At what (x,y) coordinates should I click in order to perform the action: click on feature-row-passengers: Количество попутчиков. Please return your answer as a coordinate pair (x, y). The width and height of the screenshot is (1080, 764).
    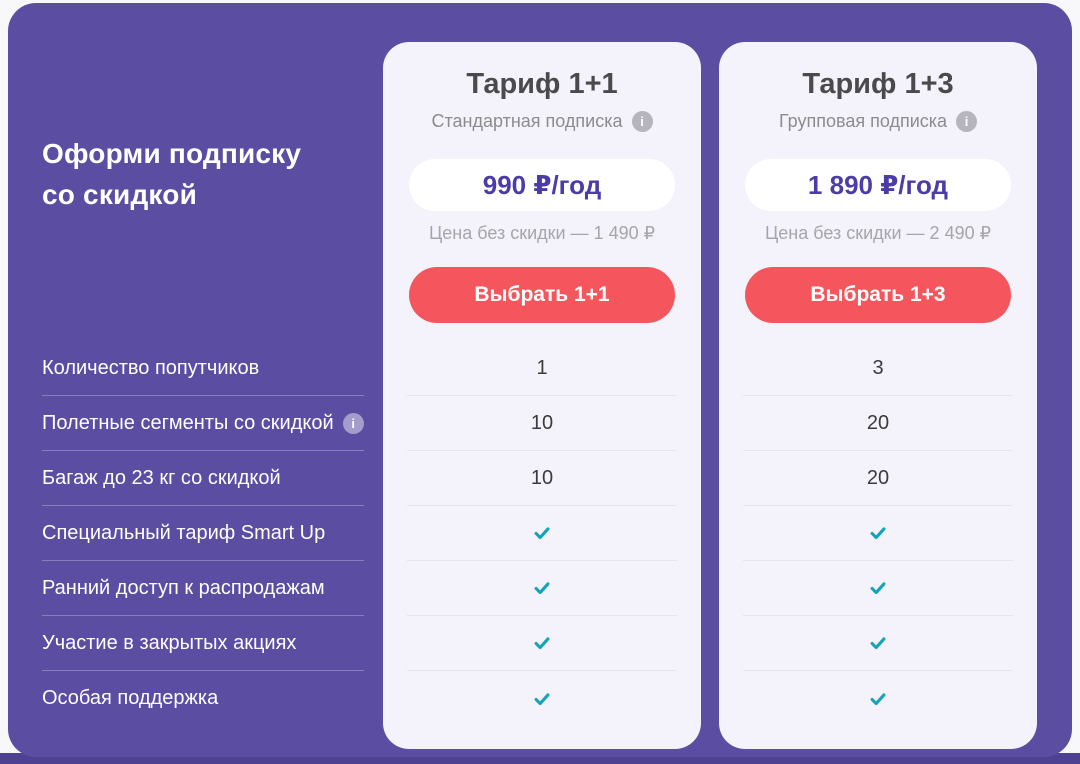
    Looking at the image, I should click on (203, 368).